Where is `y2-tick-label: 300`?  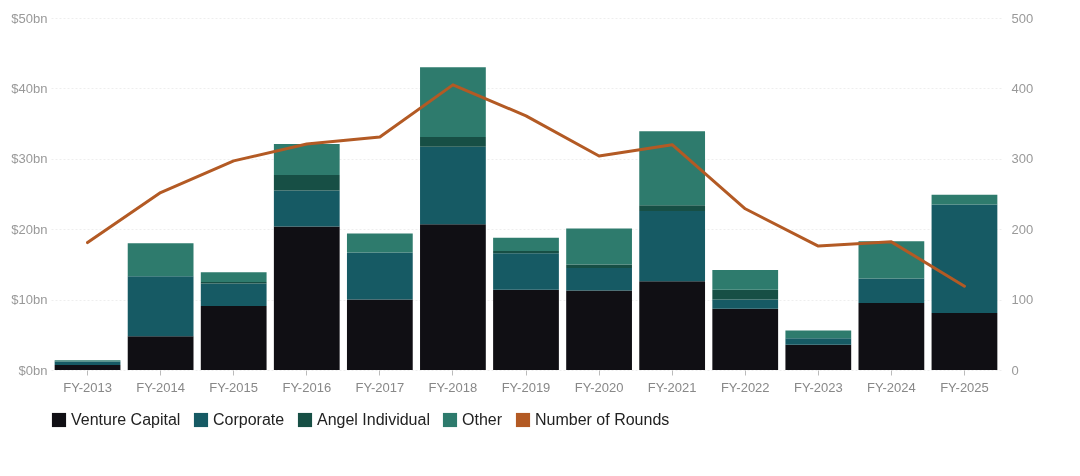
y2-tick-label: 300 is located at coordinates (1022, 159).